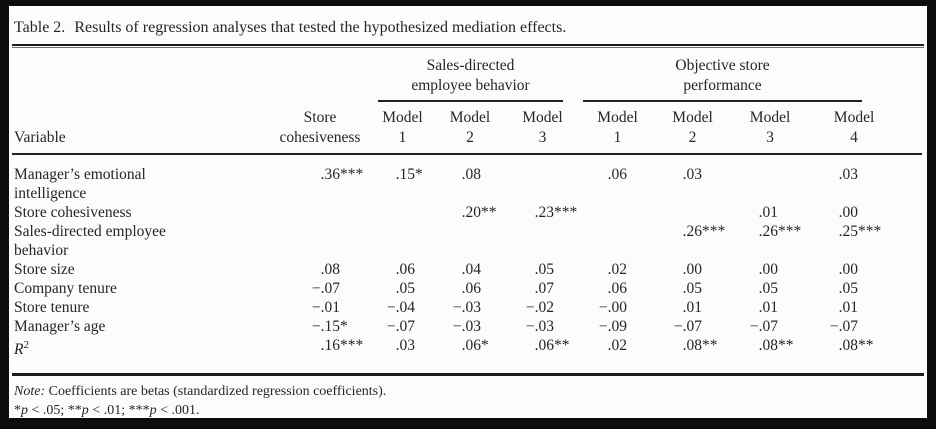 This screenshot has width=936, height=429. I want to click on note-prefix: Note:, so click(30, 392).